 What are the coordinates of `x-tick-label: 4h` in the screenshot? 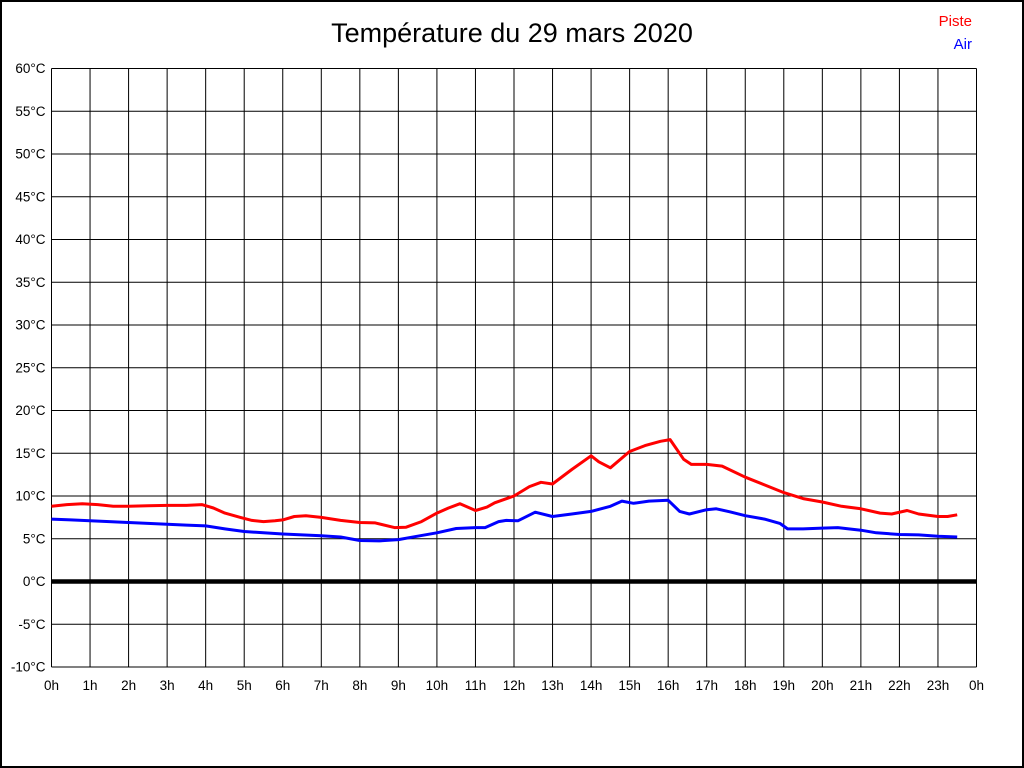 It's located at (205, 685).